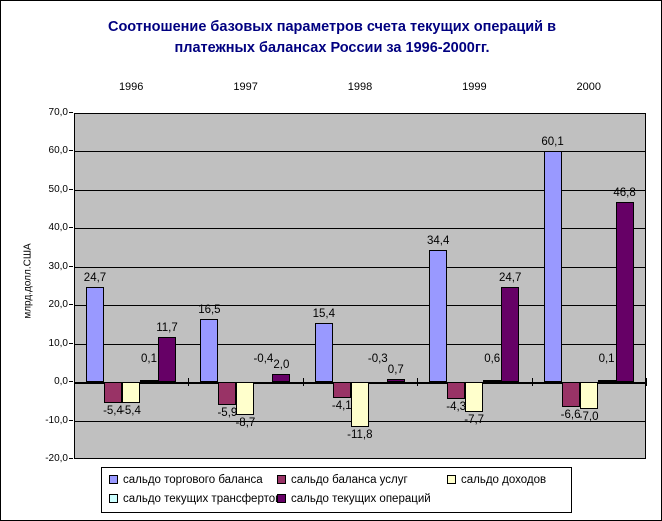  Describe the element at coordinates (624, 193) in the screenshot. I see `data-label: 46,8` at that location.